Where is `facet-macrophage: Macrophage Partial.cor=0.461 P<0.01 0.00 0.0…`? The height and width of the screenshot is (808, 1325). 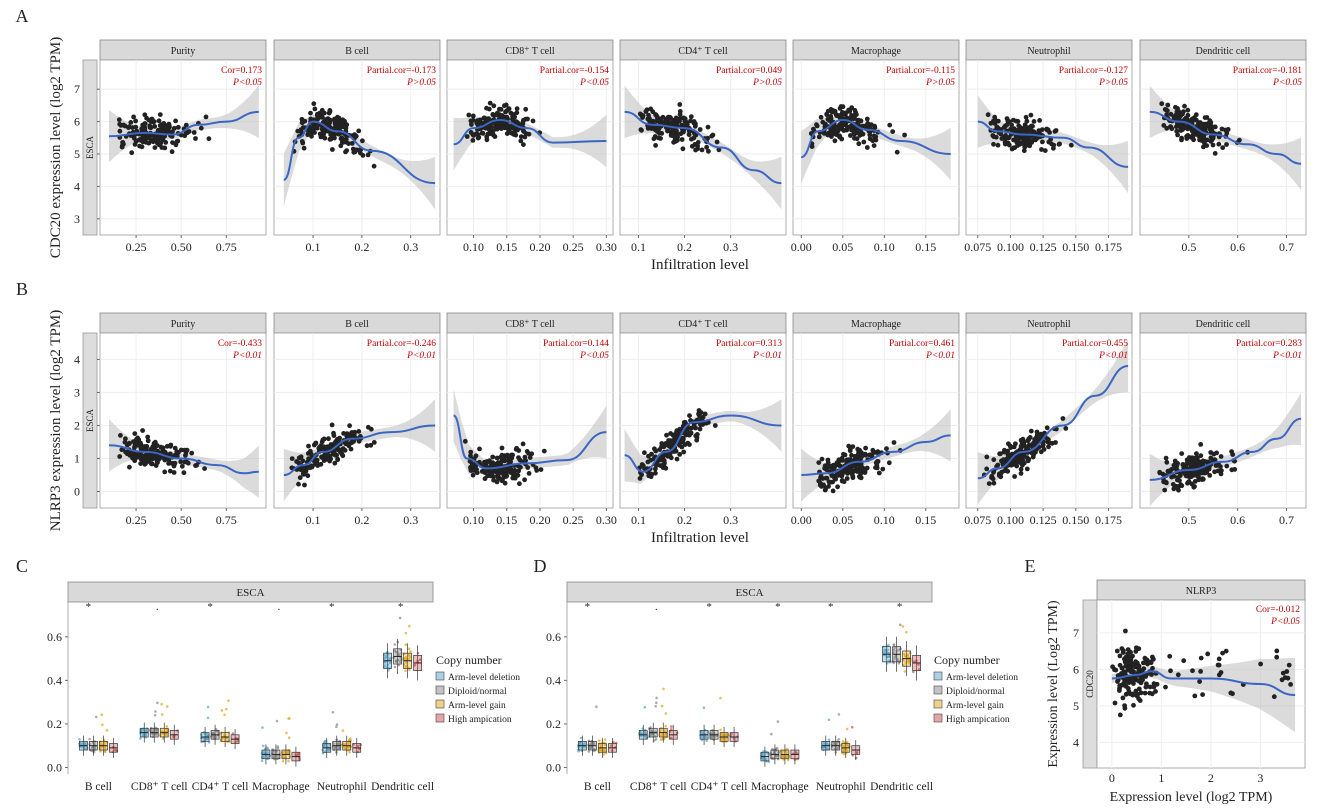 facet-macrophage: Macrophage Partial.cor=0.461 P<0.01 0.00 0.0… is located at coordinates (875, 419).